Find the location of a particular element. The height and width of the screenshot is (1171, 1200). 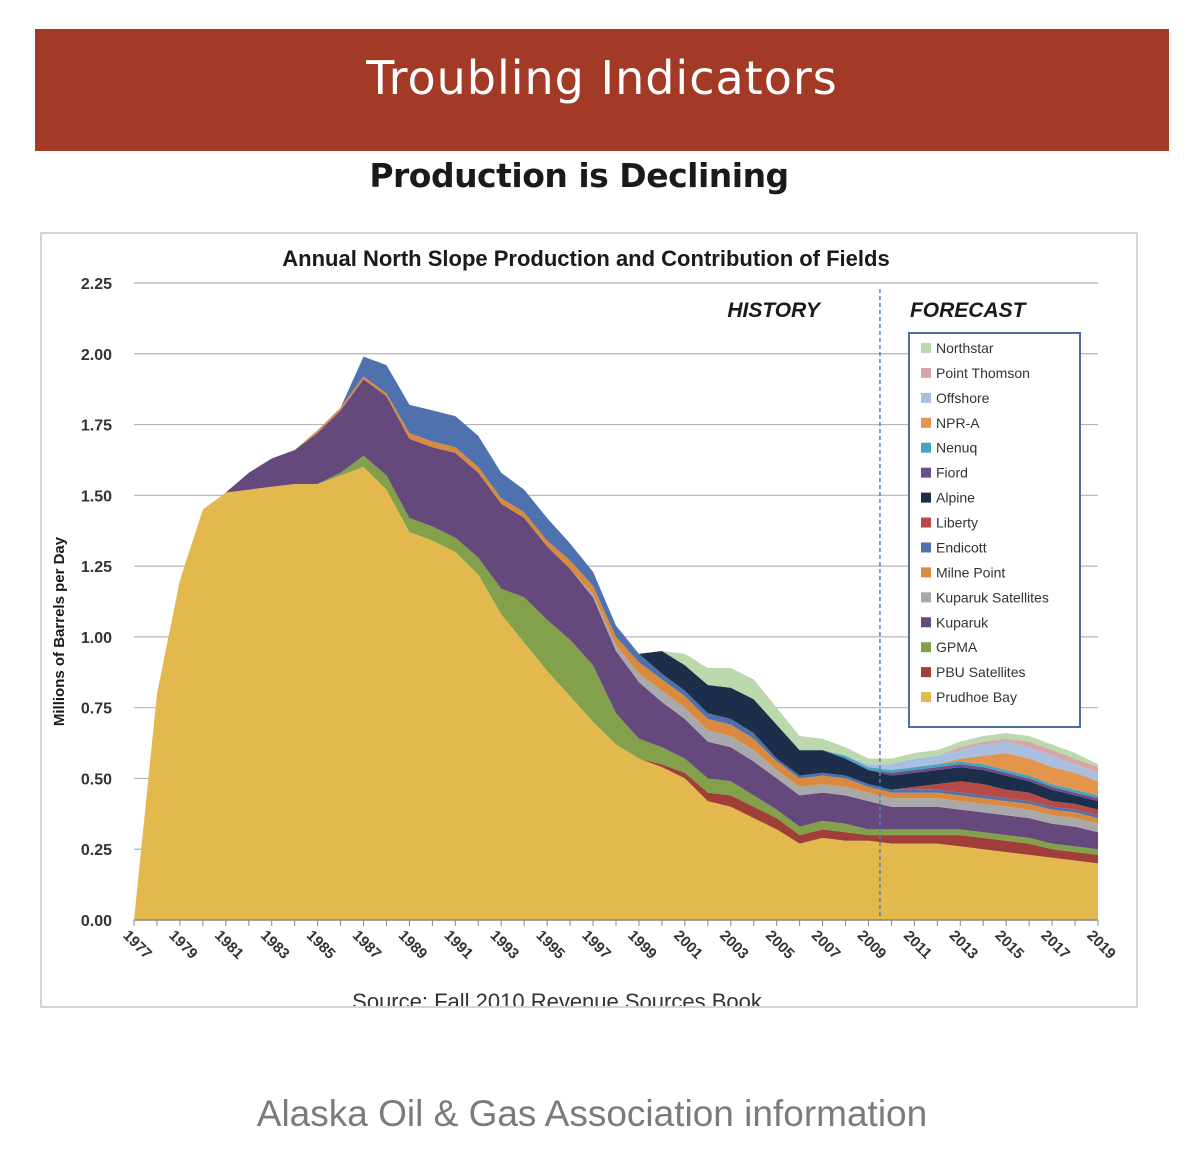

x-tick-label: 2005 is located at coordinates (780, 945).